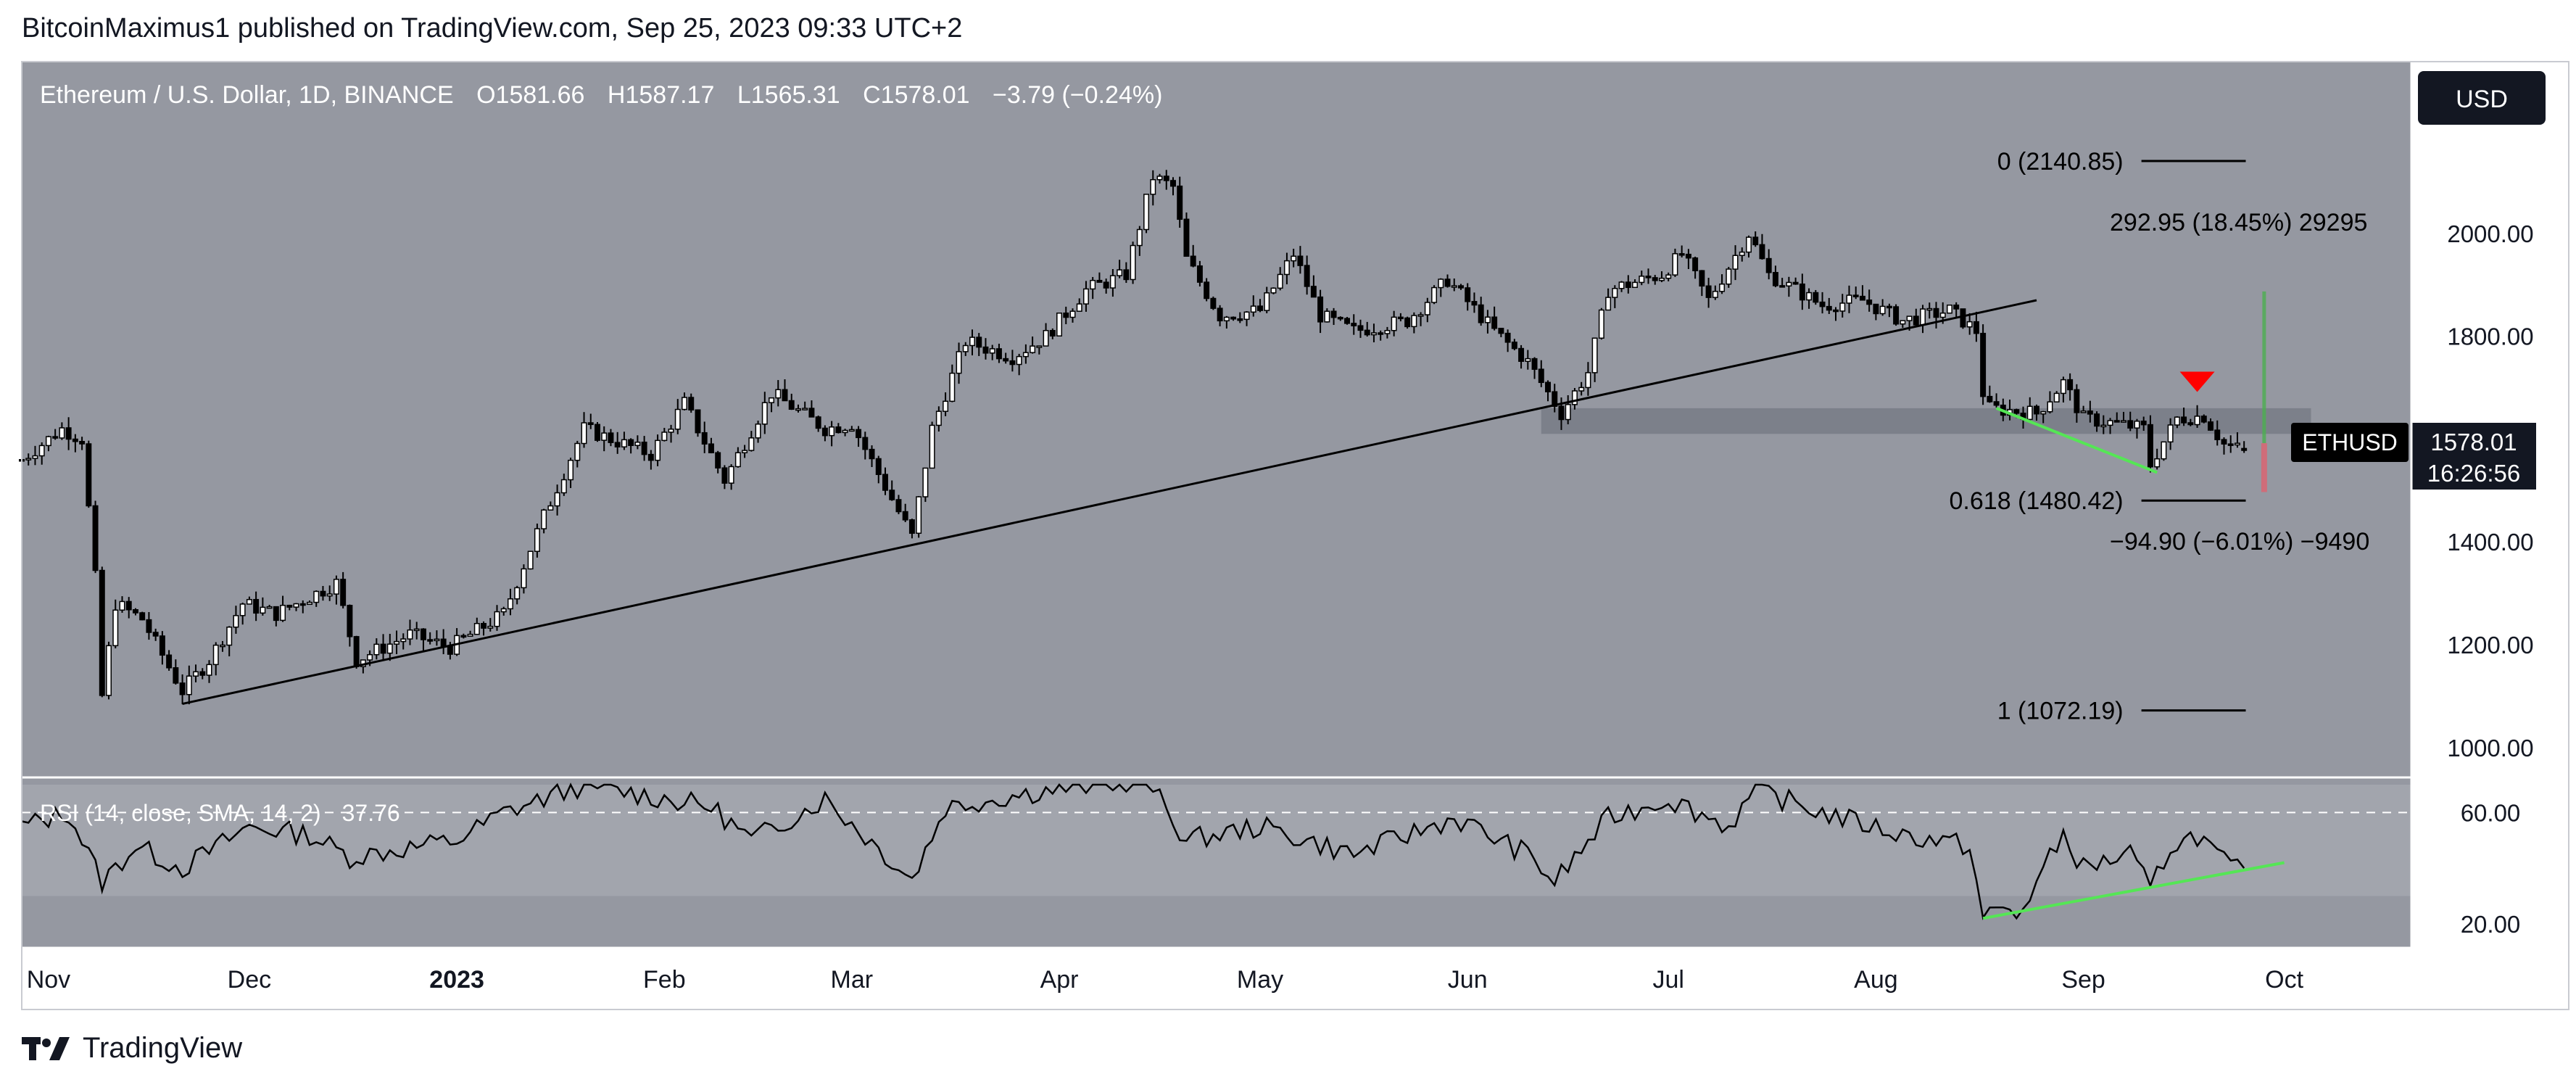  What do you see at coordinates (2037, 501) in the screenshot?
I see `fib-level-label: 0.618 (1480.42)` at bounding box center [2037, 501].